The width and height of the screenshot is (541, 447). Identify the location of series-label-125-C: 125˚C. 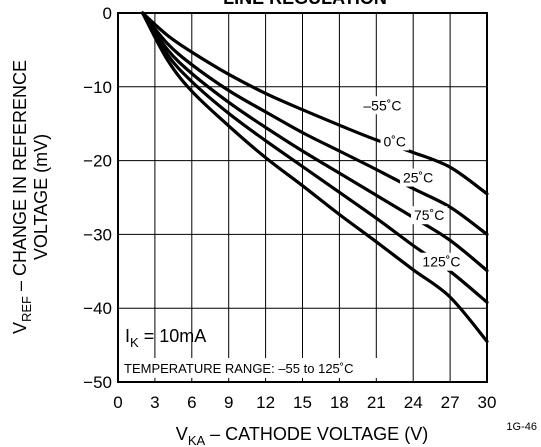
(441, 262).